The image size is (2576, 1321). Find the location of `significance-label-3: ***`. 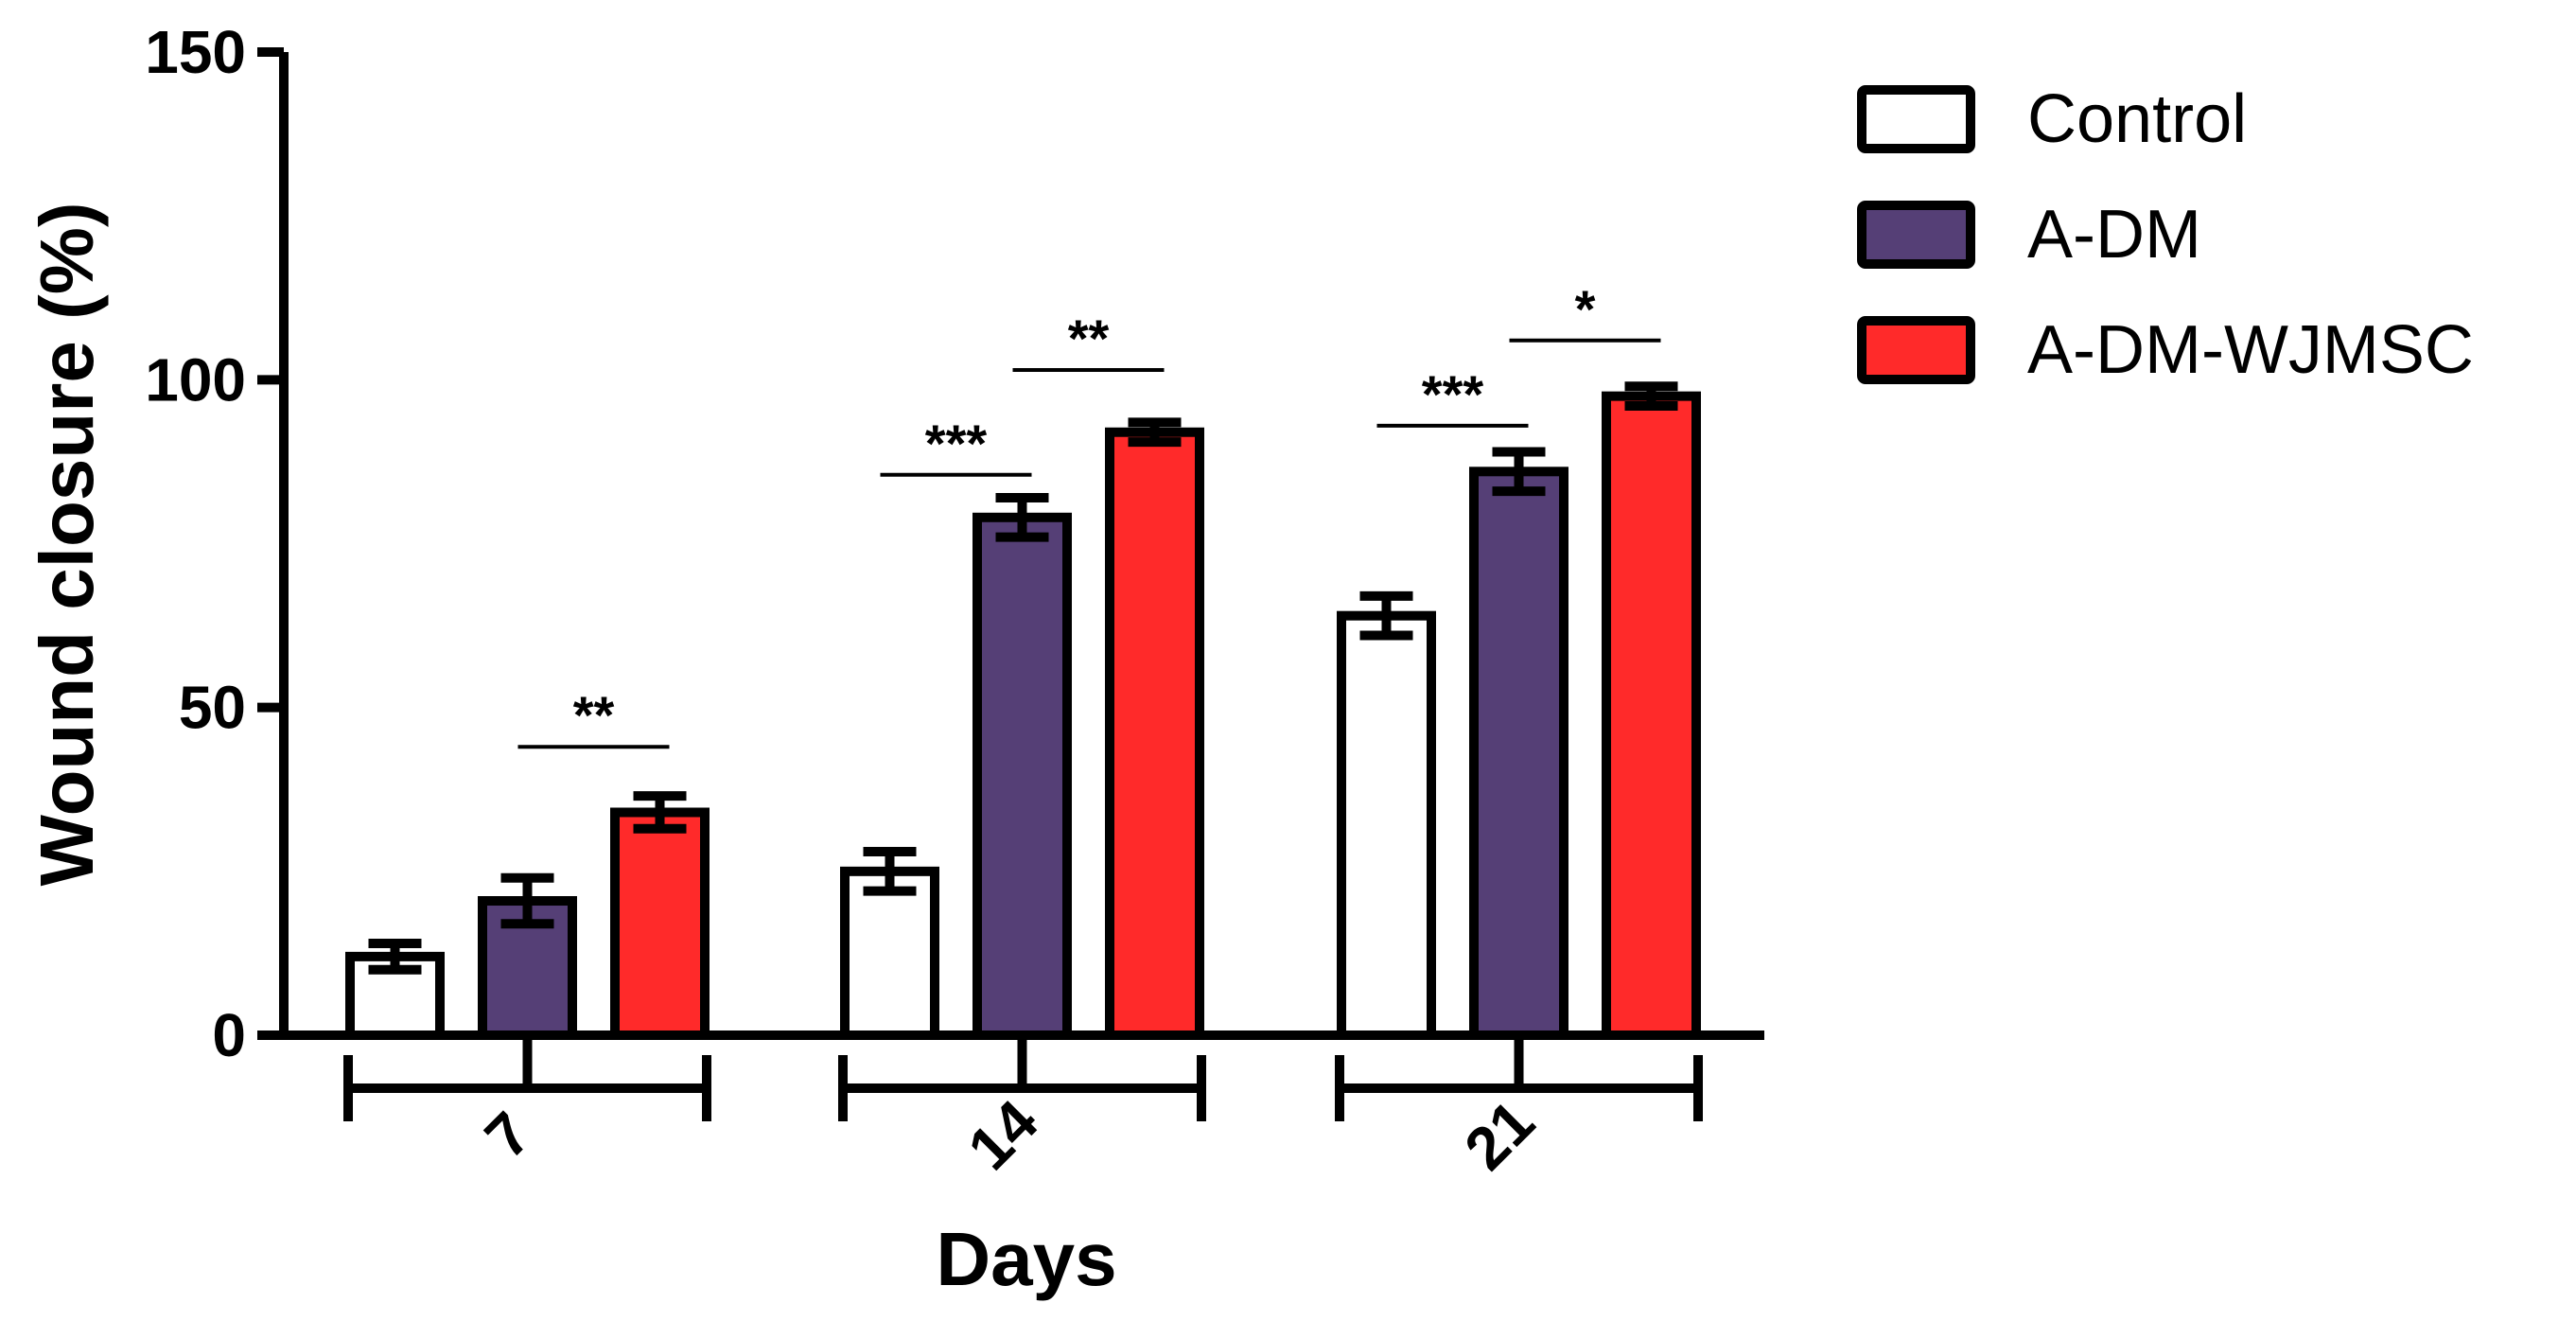

significance-label-3: *** is located at coordinates (1453, 394).